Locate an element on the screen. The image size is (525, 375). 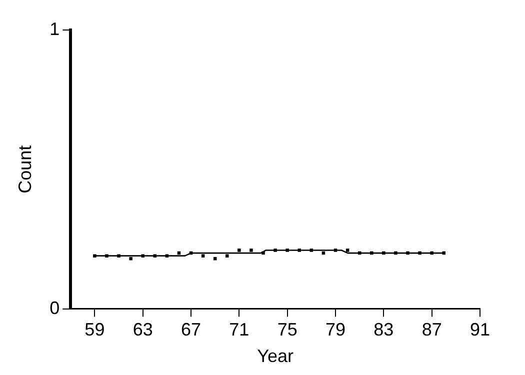
x-tick-label: 63 is located at coordinates (142, 330).